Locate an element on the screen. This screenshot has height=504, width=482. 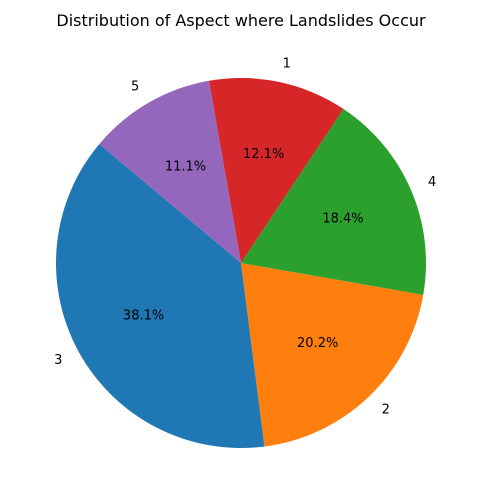
slice-percent-2: 20.2% is located at coordinates (317, 343).